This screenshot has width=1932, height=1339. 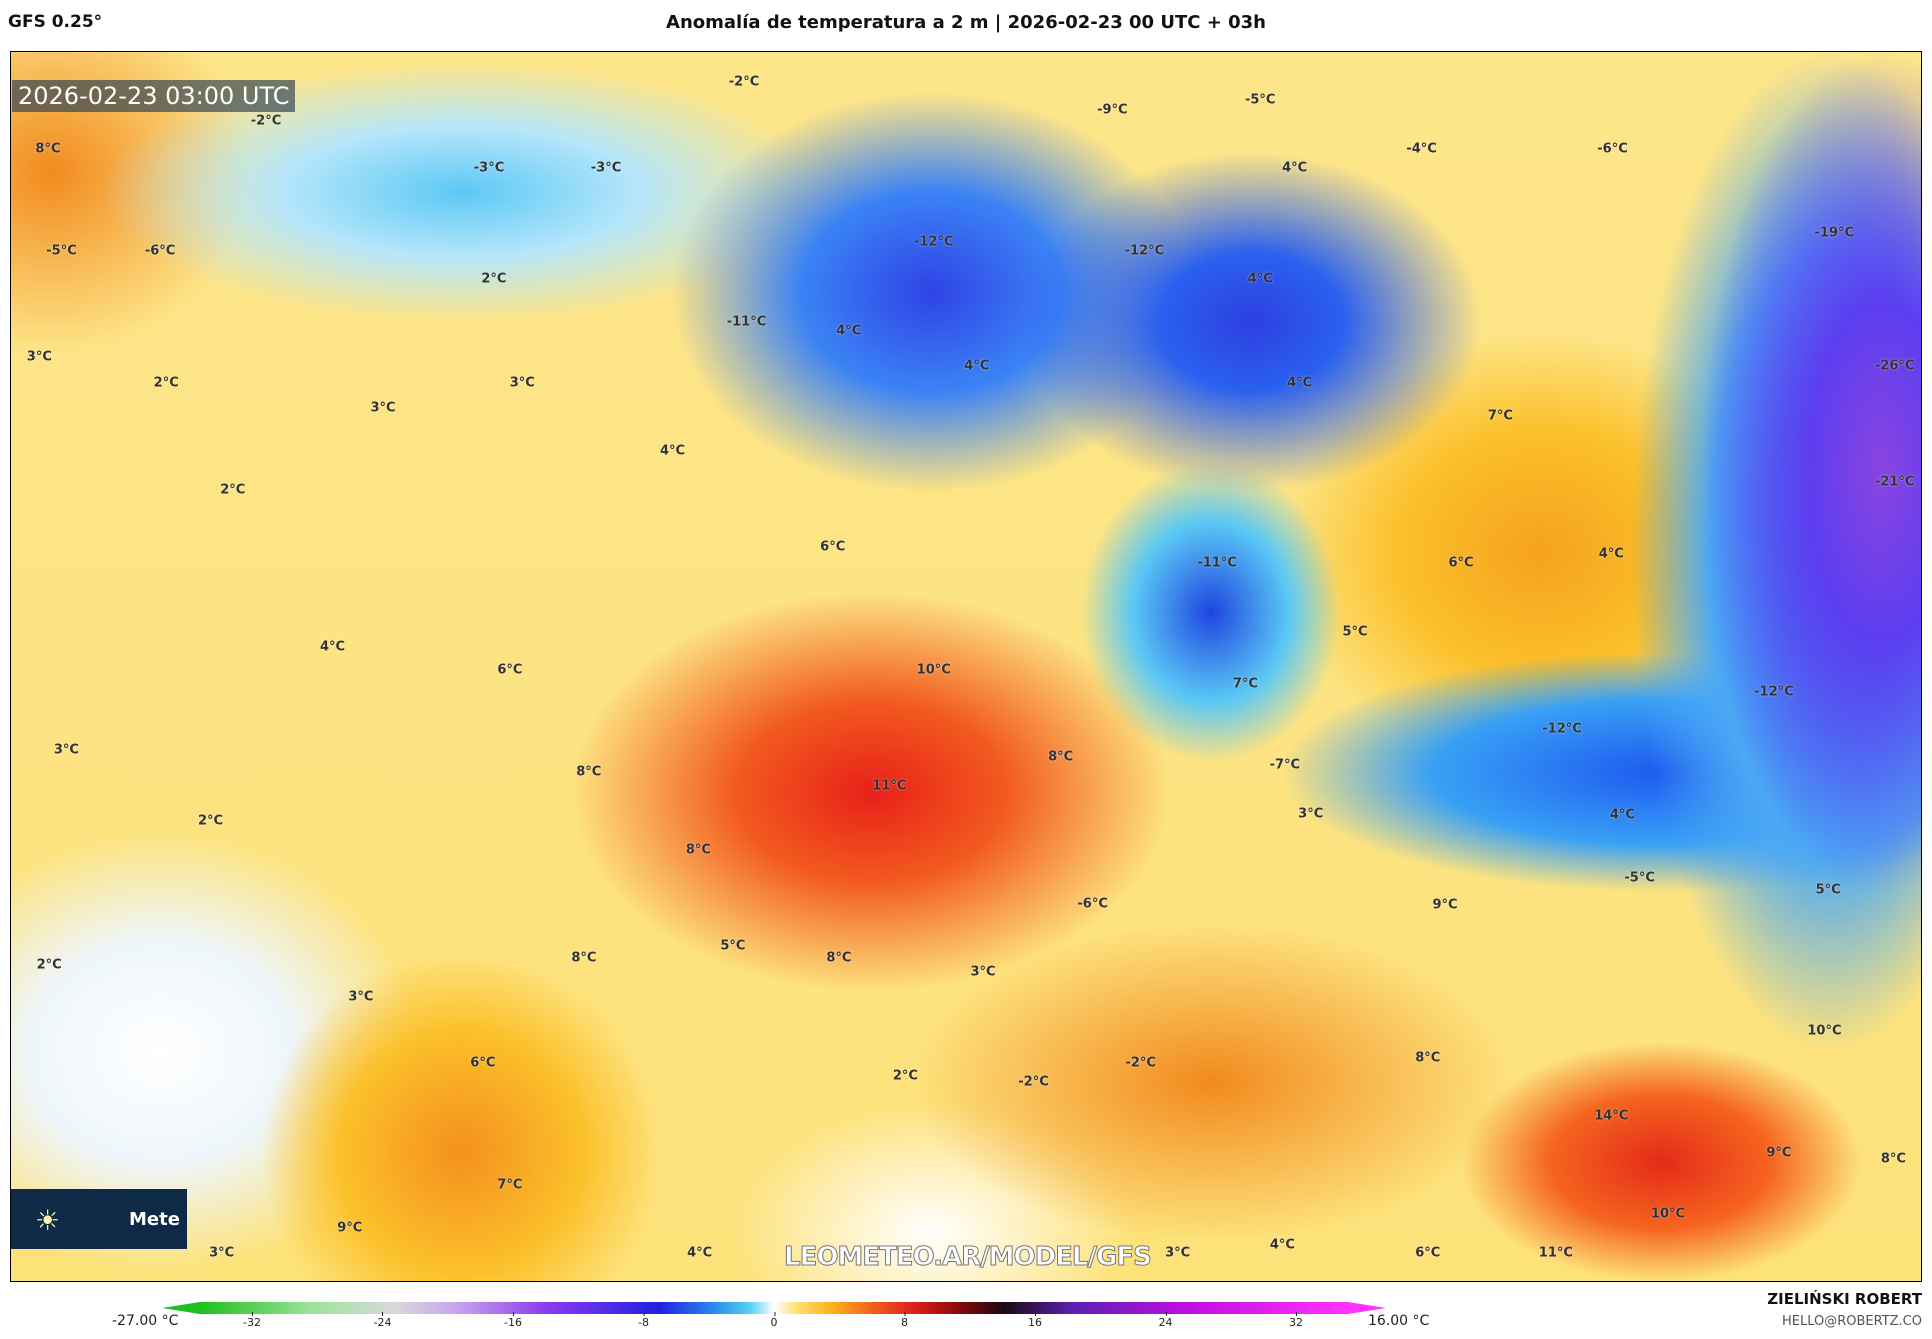 I want to click on colorbar-tick: 16, so click(x=1035, y=1320).